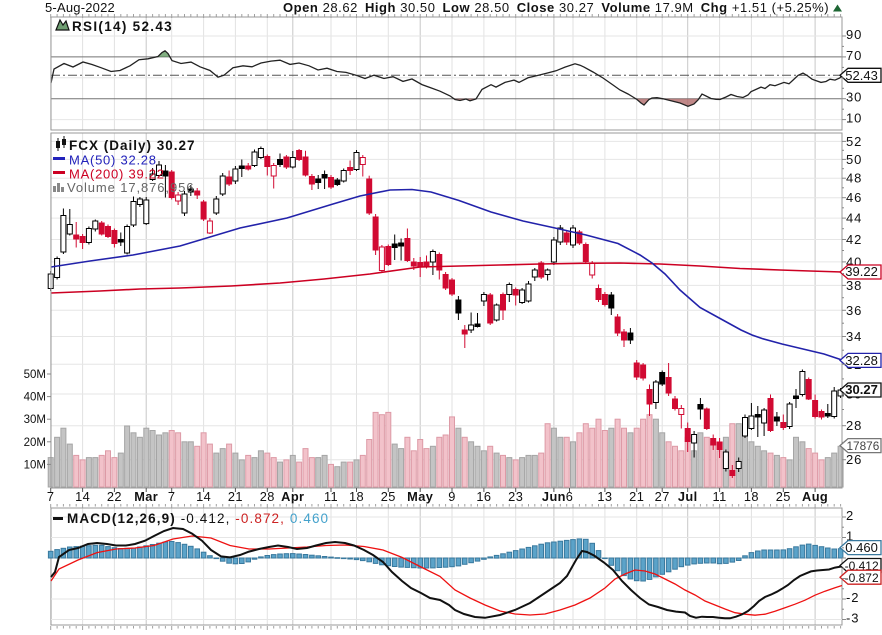 Image resolution: width=882 pixels, height=635 pixels. What do you see at coordinates (861, 547) in the screenshot?
I see `svg-text: 0.460` at bounding box center [861, 547].